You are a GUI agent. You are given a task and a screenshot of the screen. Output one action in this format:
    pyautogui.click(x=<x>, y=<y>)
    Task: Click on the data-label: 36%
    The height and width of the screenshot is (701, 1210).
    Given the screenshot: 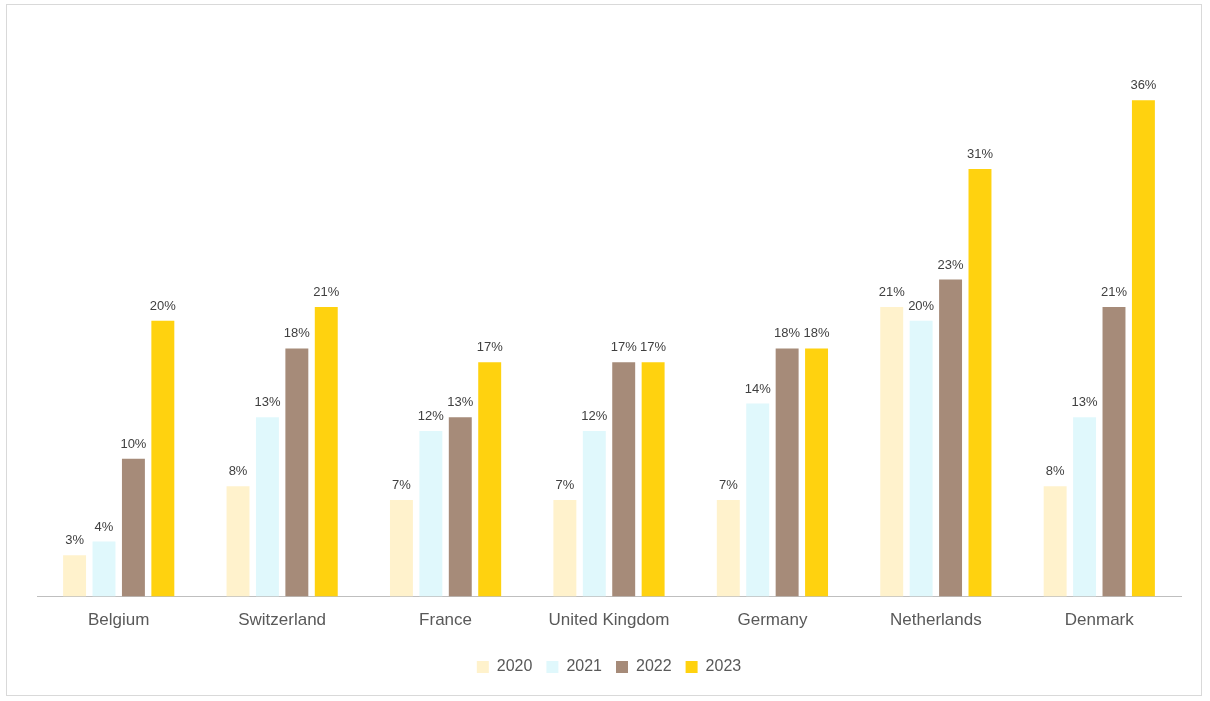 What is the action you would take?
    pyautogui.click(x=1143, y=85)
    